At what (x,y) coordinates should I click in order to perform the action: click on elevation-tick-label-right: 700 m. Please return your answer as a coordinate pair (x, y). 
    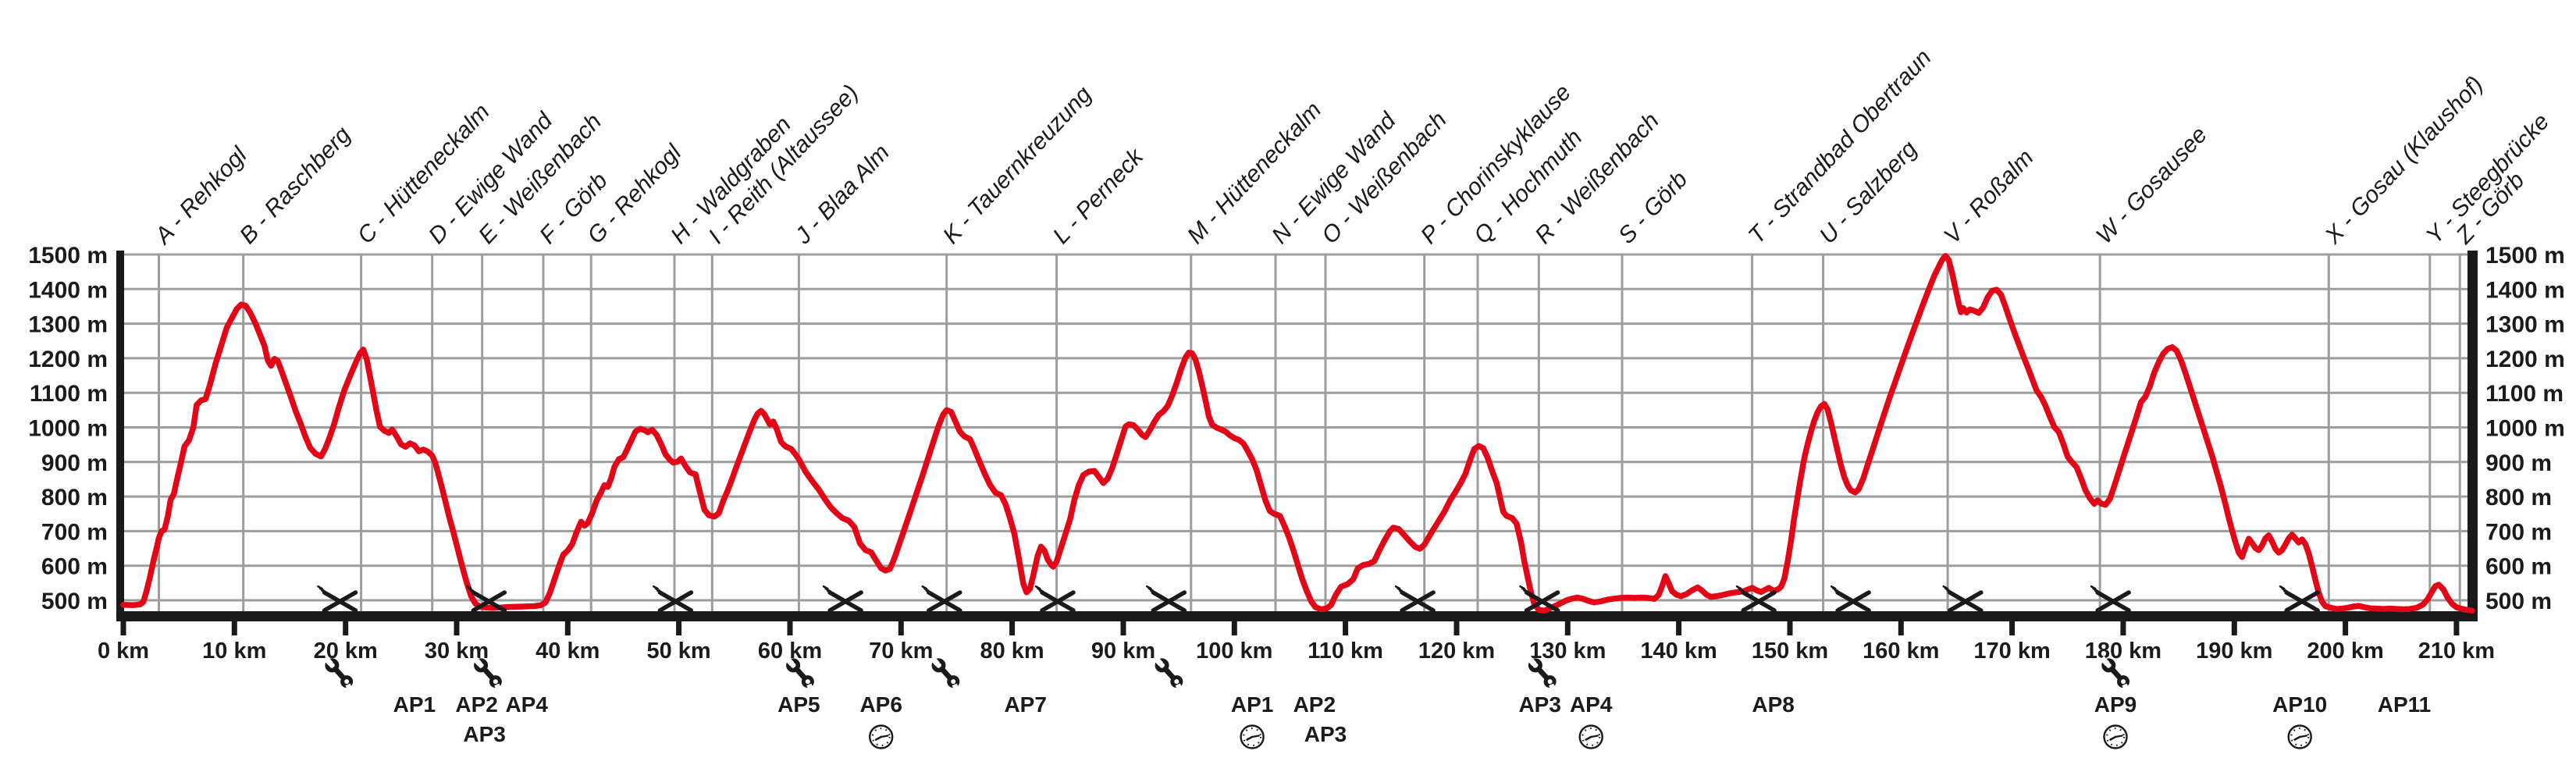
    Looking at the image, I should click on (2518, 532).